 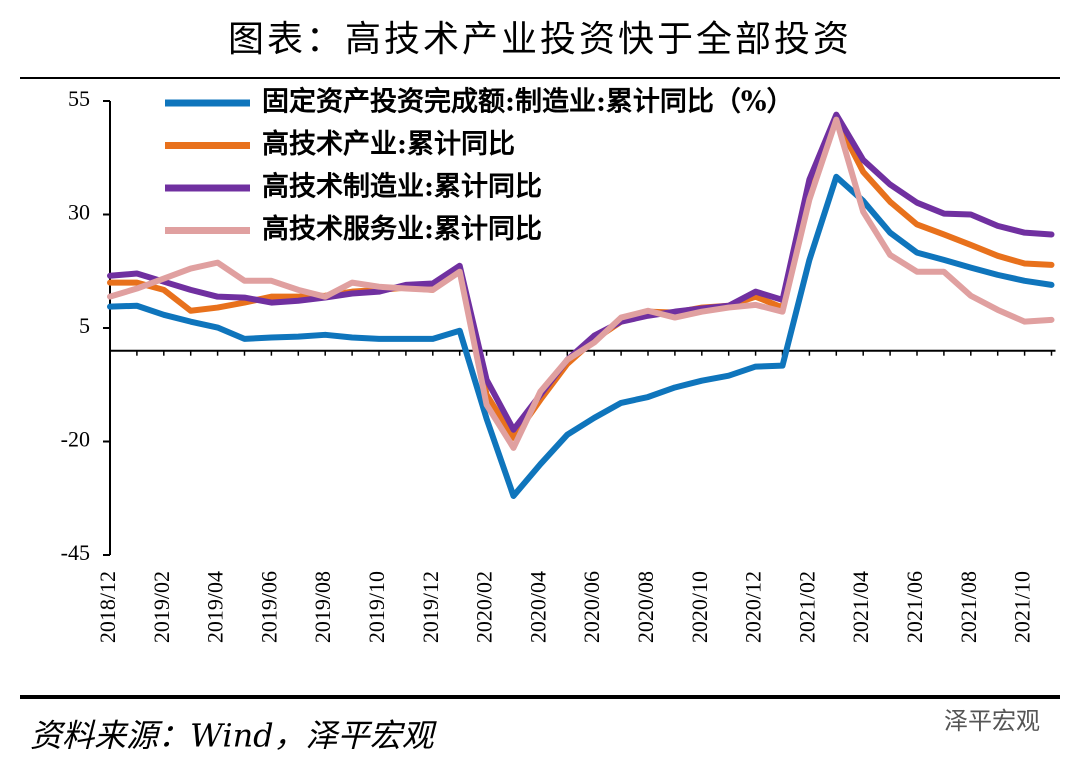 What do you see at coordinates (215, 607) in the screenshot?
I see `x-tick-label: 2019/04` at bounding box center [215, 607].